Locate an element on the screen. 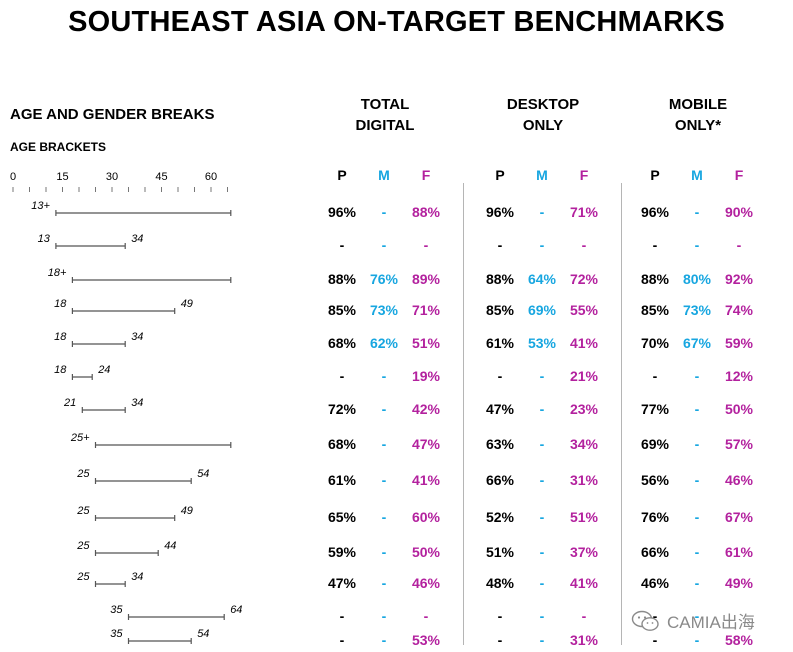 The height and width of the screenshot is (652, 793). cell-mobile-only-p: 66% is located at coordinates (655, 552).